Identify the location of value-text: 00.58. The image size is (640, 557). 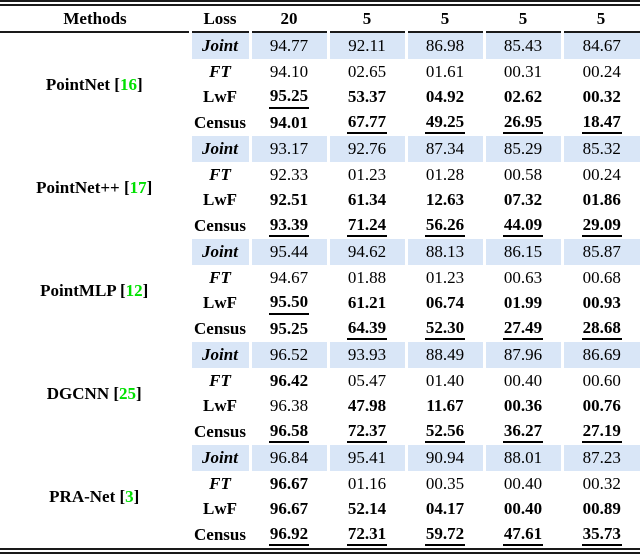
(523, 174).